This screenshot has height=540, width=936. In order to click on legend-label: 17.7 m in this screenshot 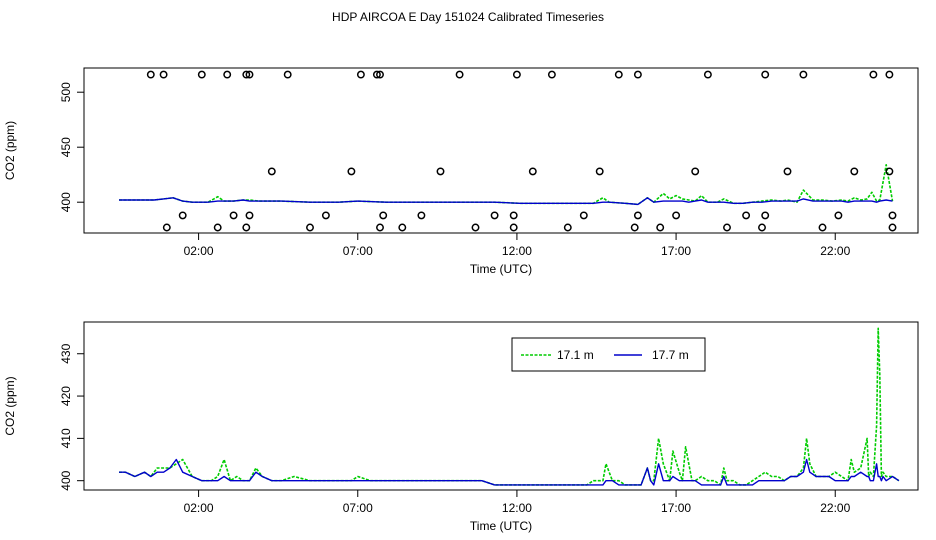, I will do `click(670, 355)`.